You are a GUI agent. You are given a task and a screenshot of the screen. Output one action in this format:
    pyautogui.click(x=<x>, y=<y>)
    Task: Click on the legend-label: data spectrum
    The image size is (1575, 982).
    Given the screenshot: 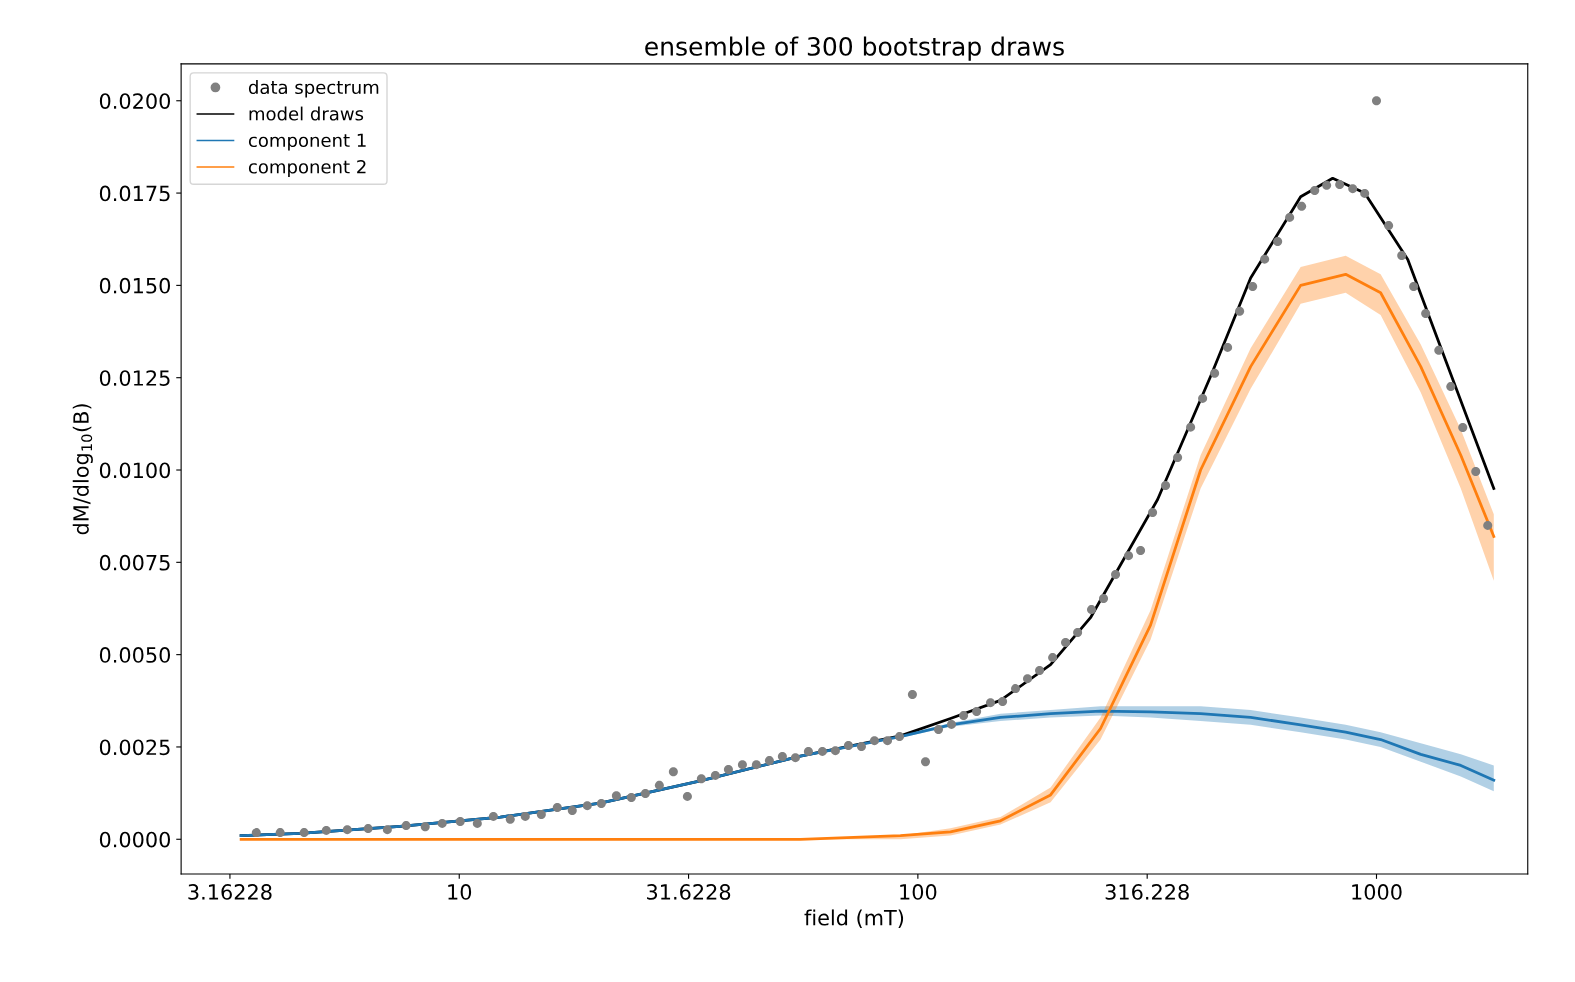 What is the action you would take?
    pyautogui.click(x=313, y=89)
    